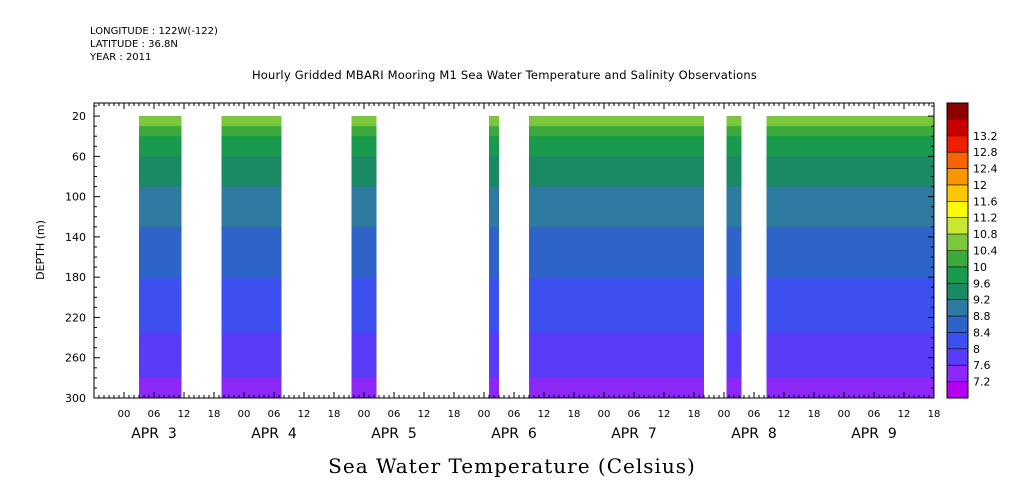 This screenshot has width=1009, height=504. I want to click on colorbar-label: 10, so click(980, 267).